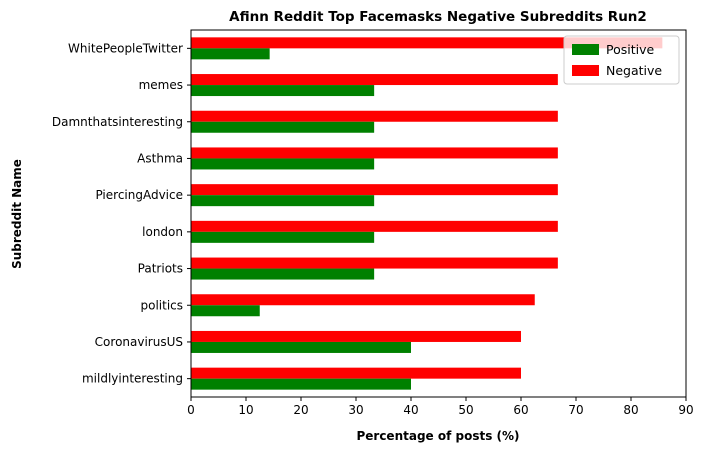  What do you see at coordinates (634, 70) in the screenshot?
I see `legend-label-negative: Negative` at bounding box center [634, 70].